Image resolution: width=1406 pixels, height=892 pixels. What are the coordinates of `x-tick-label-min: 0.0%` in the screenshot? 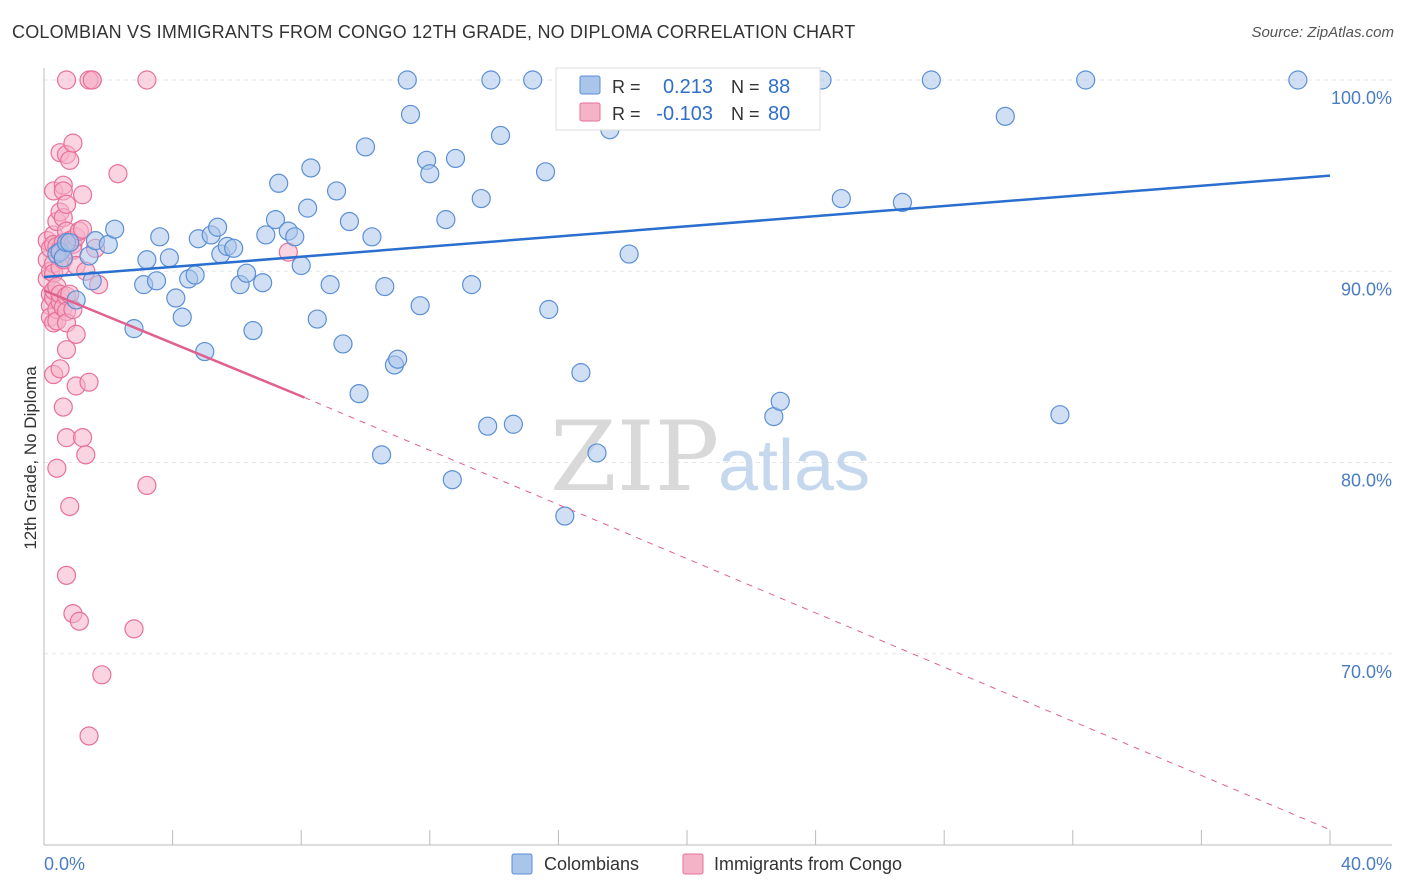 It's located at (64, 864).